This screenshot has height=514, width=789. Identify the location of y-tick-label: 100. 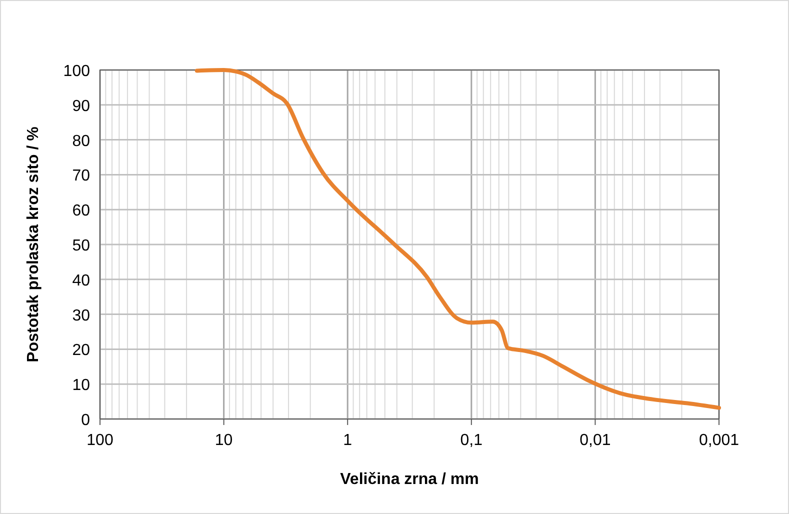
(76, 71).